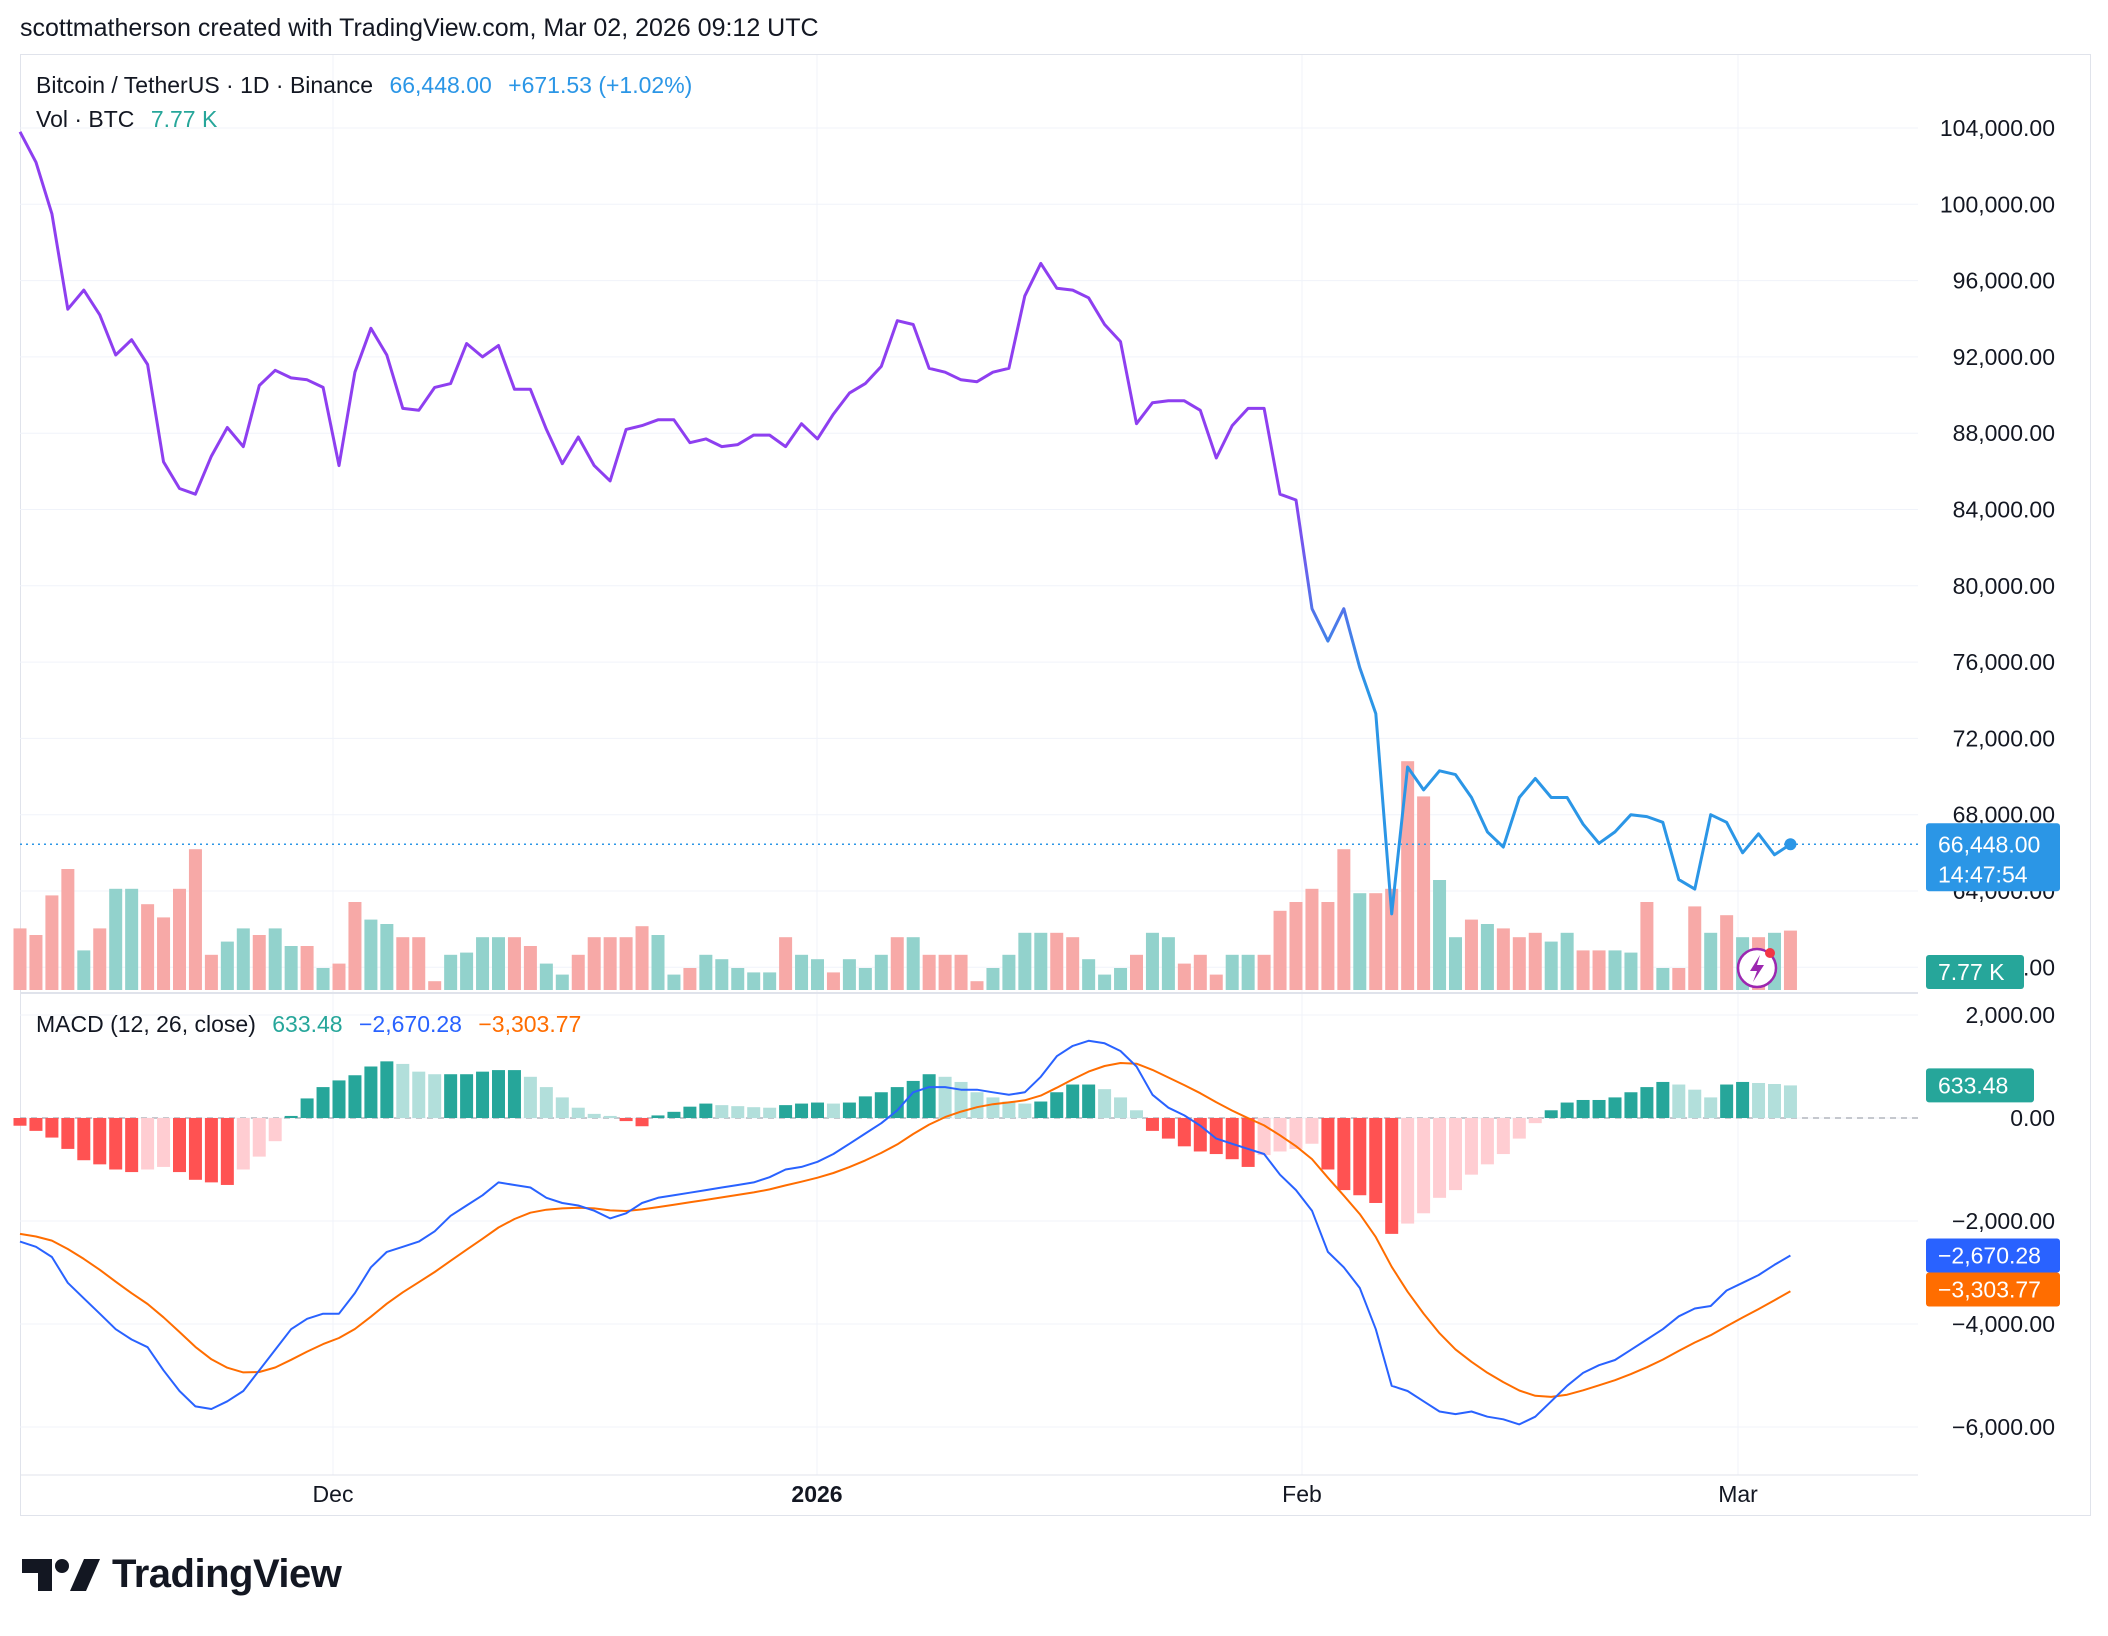 Image resolution: width=2108 pixels, height=1636 pixels. Describe the element at coordinates (146, 1024) in the screenshot. I see `macd-title: MACD (12, 26, close)` at that location.